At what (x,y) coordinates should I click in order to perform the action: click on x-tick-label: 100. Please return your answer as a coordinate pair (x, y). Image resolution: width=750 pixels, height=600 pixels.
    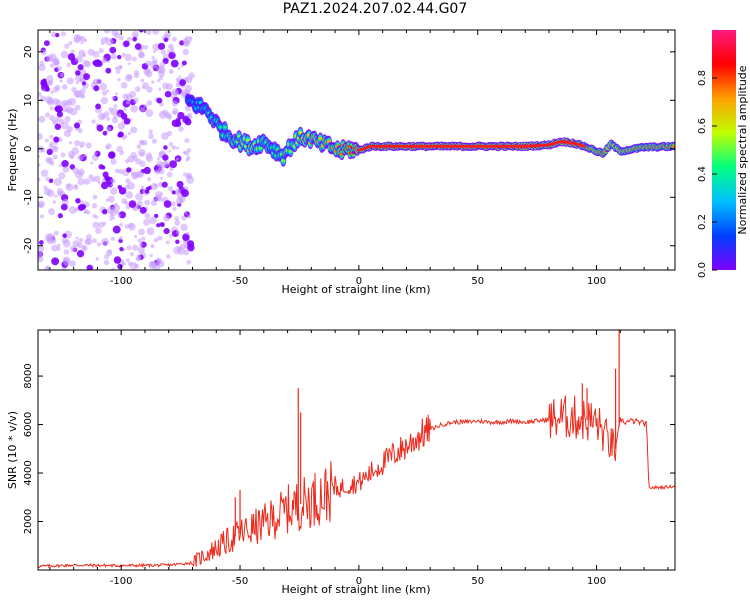
    Looking at the image, I should click on (596, 281).